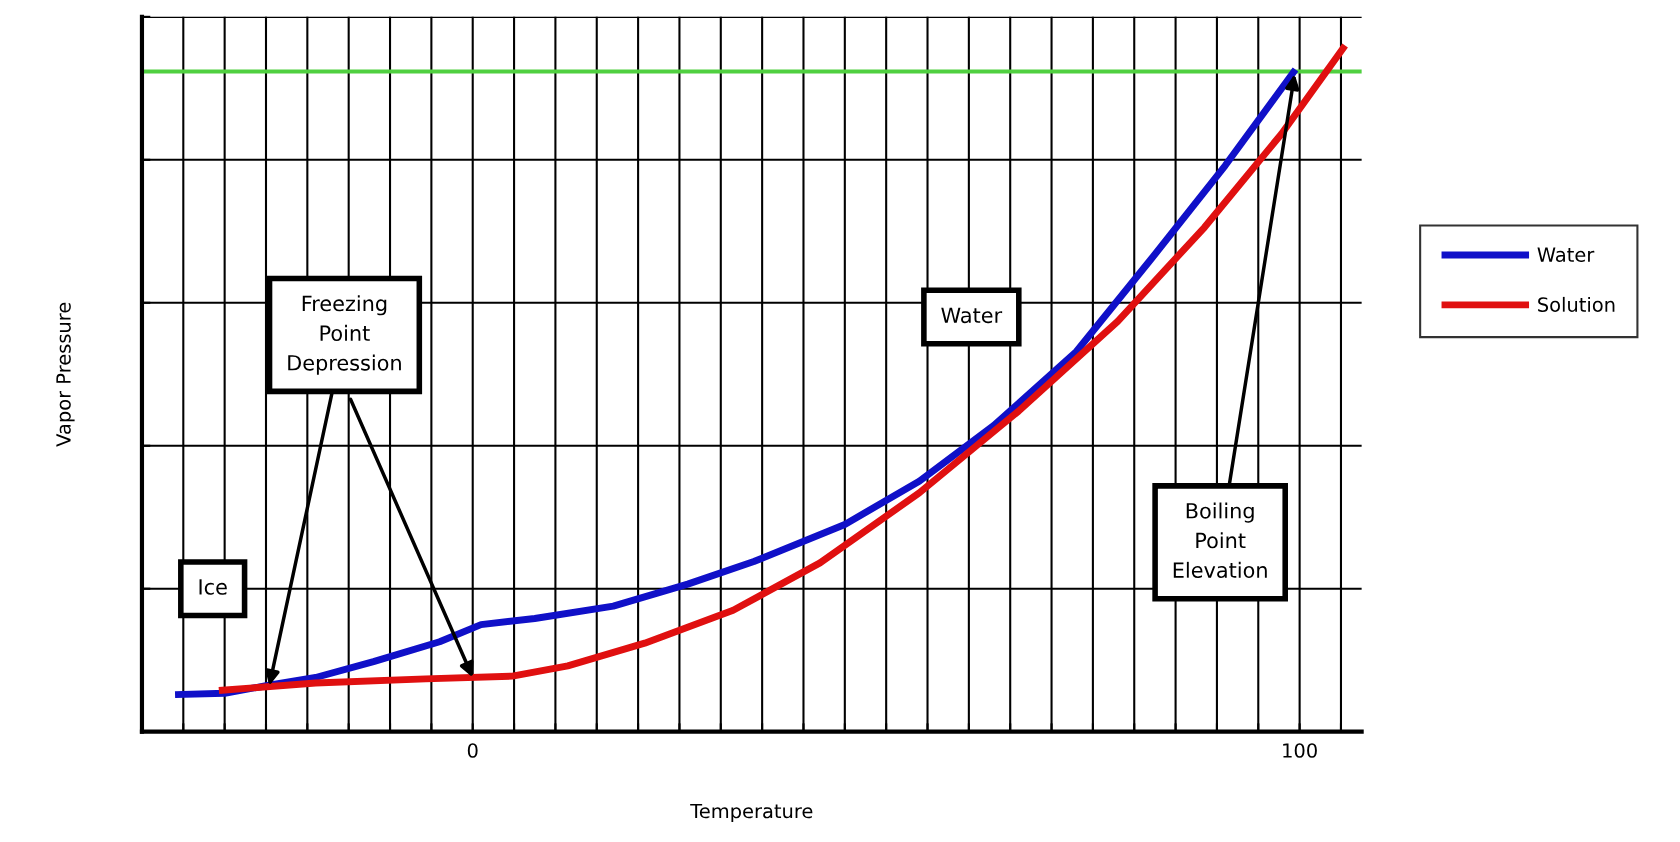  What do you see at coordinates (1300, 750) in the screenshot?
I see `x-tick-label: 100` at bounding box center [1300, 750].